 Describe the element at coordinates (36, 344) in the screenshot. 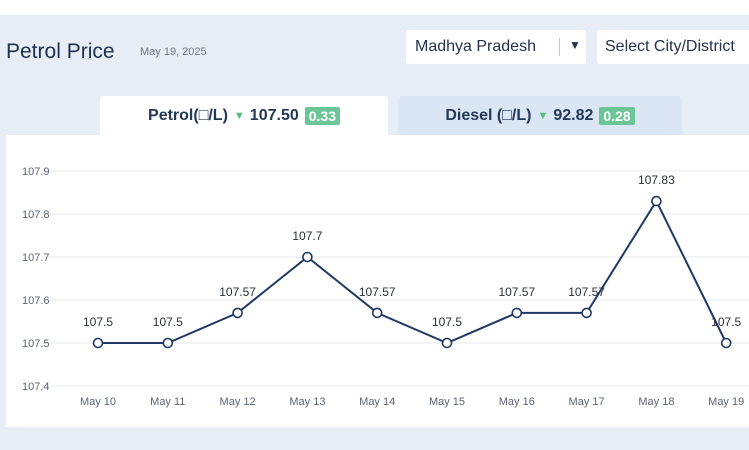

I see `y-tick-label: 107.5` at that location.